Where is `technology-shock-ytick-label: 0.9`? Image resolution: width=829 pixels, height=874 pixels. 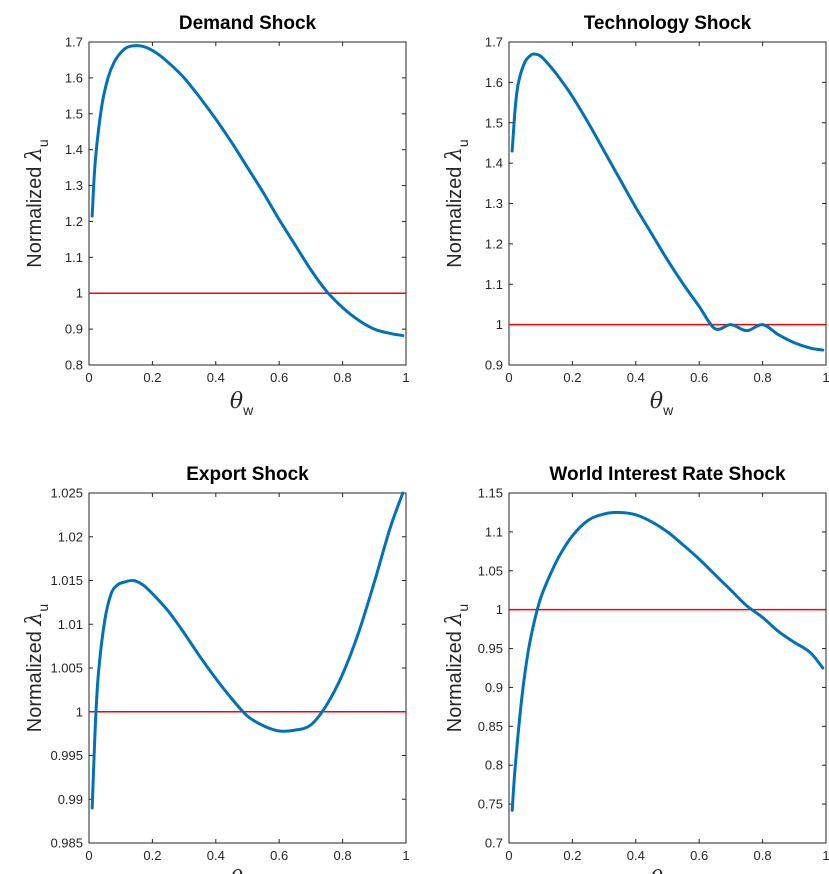 technology-shock-ytick-label: 0.9 is located at coordinates (494, 365).